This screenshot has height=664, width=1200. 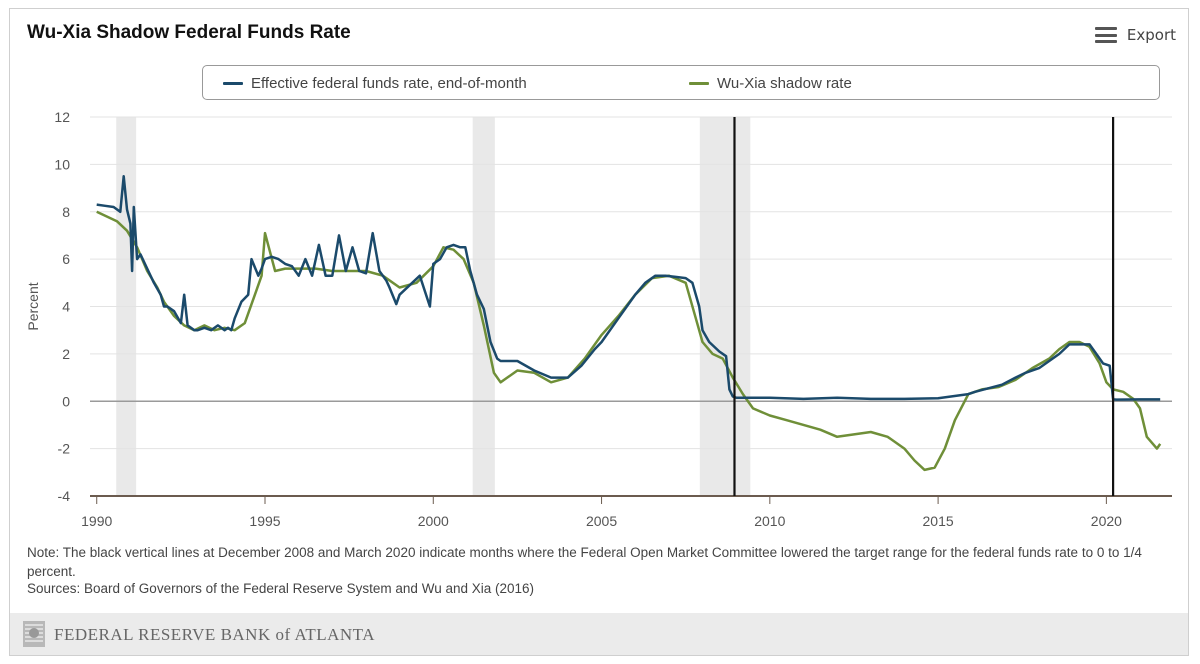 I want to click on legend-label-shadow: Wu-Xia shadow rate, so click(x=784, y=83).